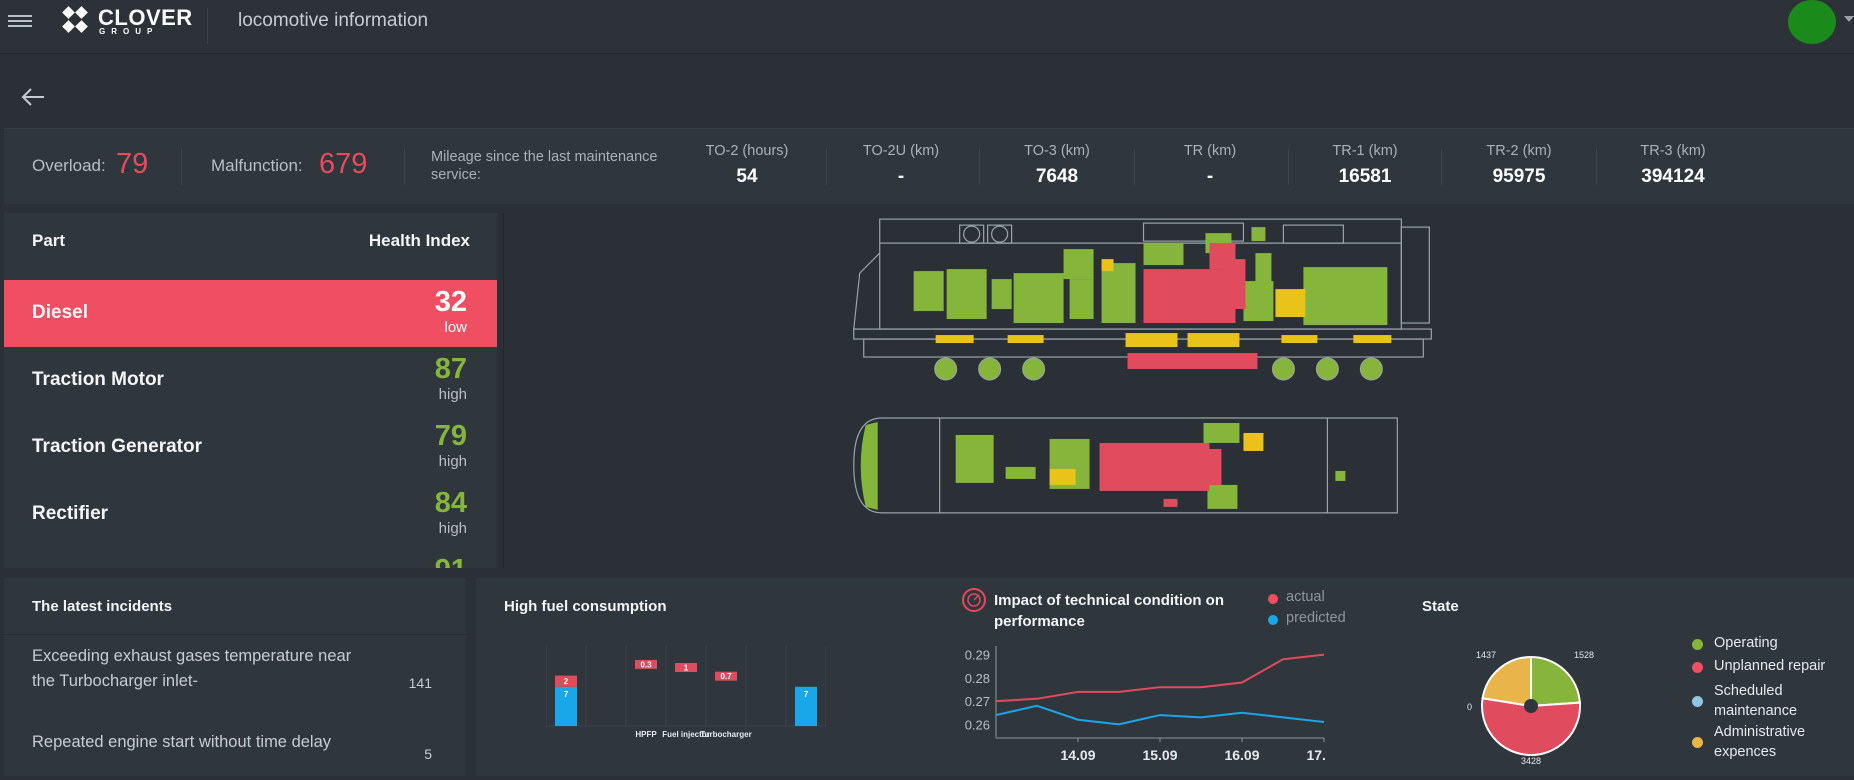 This screenshot has width=1854, height=780. Describe the element at coordinates (1697, 701) in the screenshot. I see `legend-dot-scheduled` at that location.